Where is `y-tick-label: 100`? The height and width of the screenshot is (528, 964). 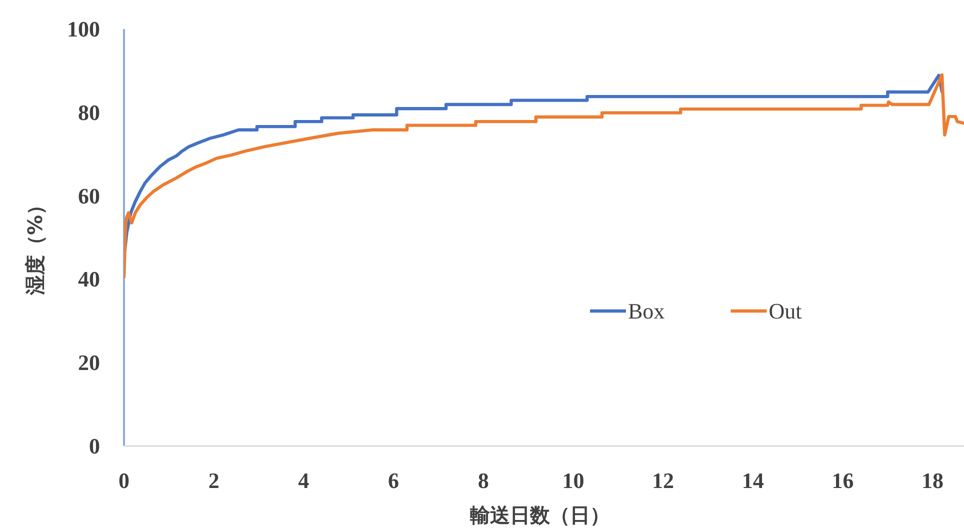
y-tick-label: 100 is located at coordinates (83, 29).